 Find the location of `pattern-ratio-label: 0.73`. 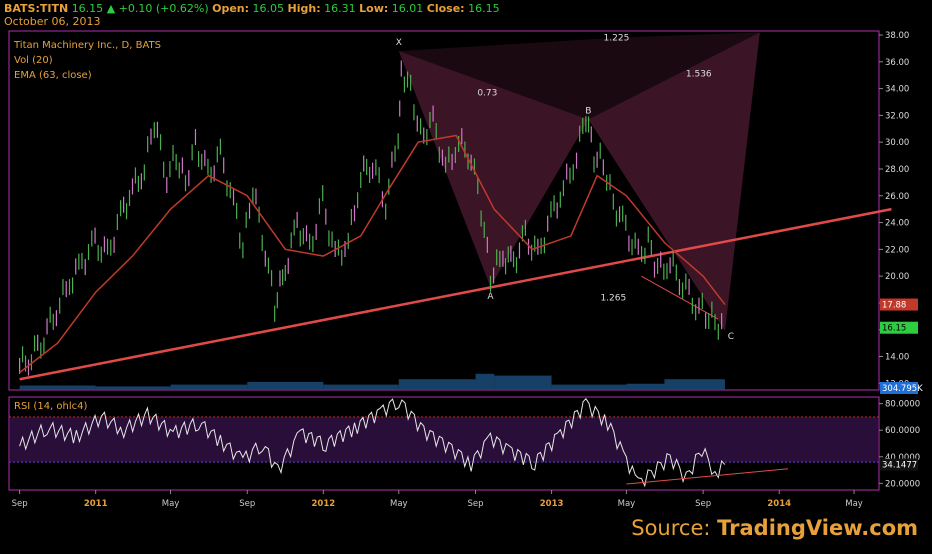

pattern-ratio-label: 0.73 is located at coordinates (487, 93).